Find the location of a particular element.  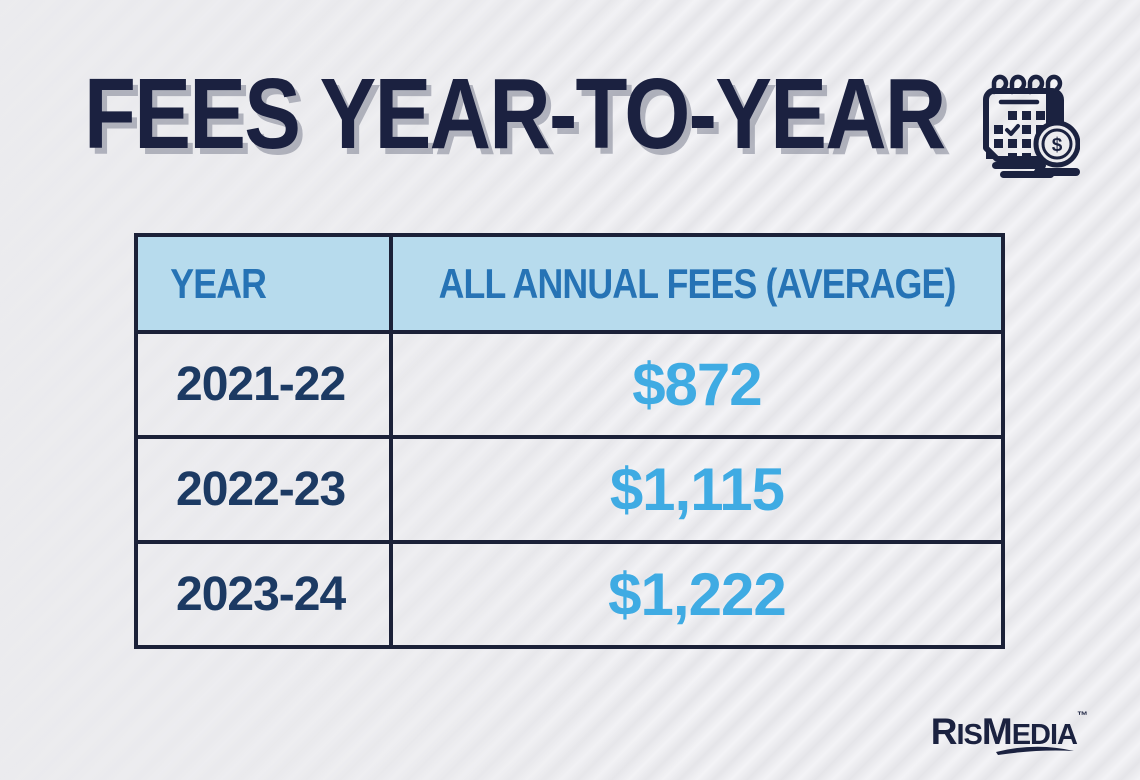

rismedia-logo: RISMEDIA™ is located at coordinates (1009, 732).